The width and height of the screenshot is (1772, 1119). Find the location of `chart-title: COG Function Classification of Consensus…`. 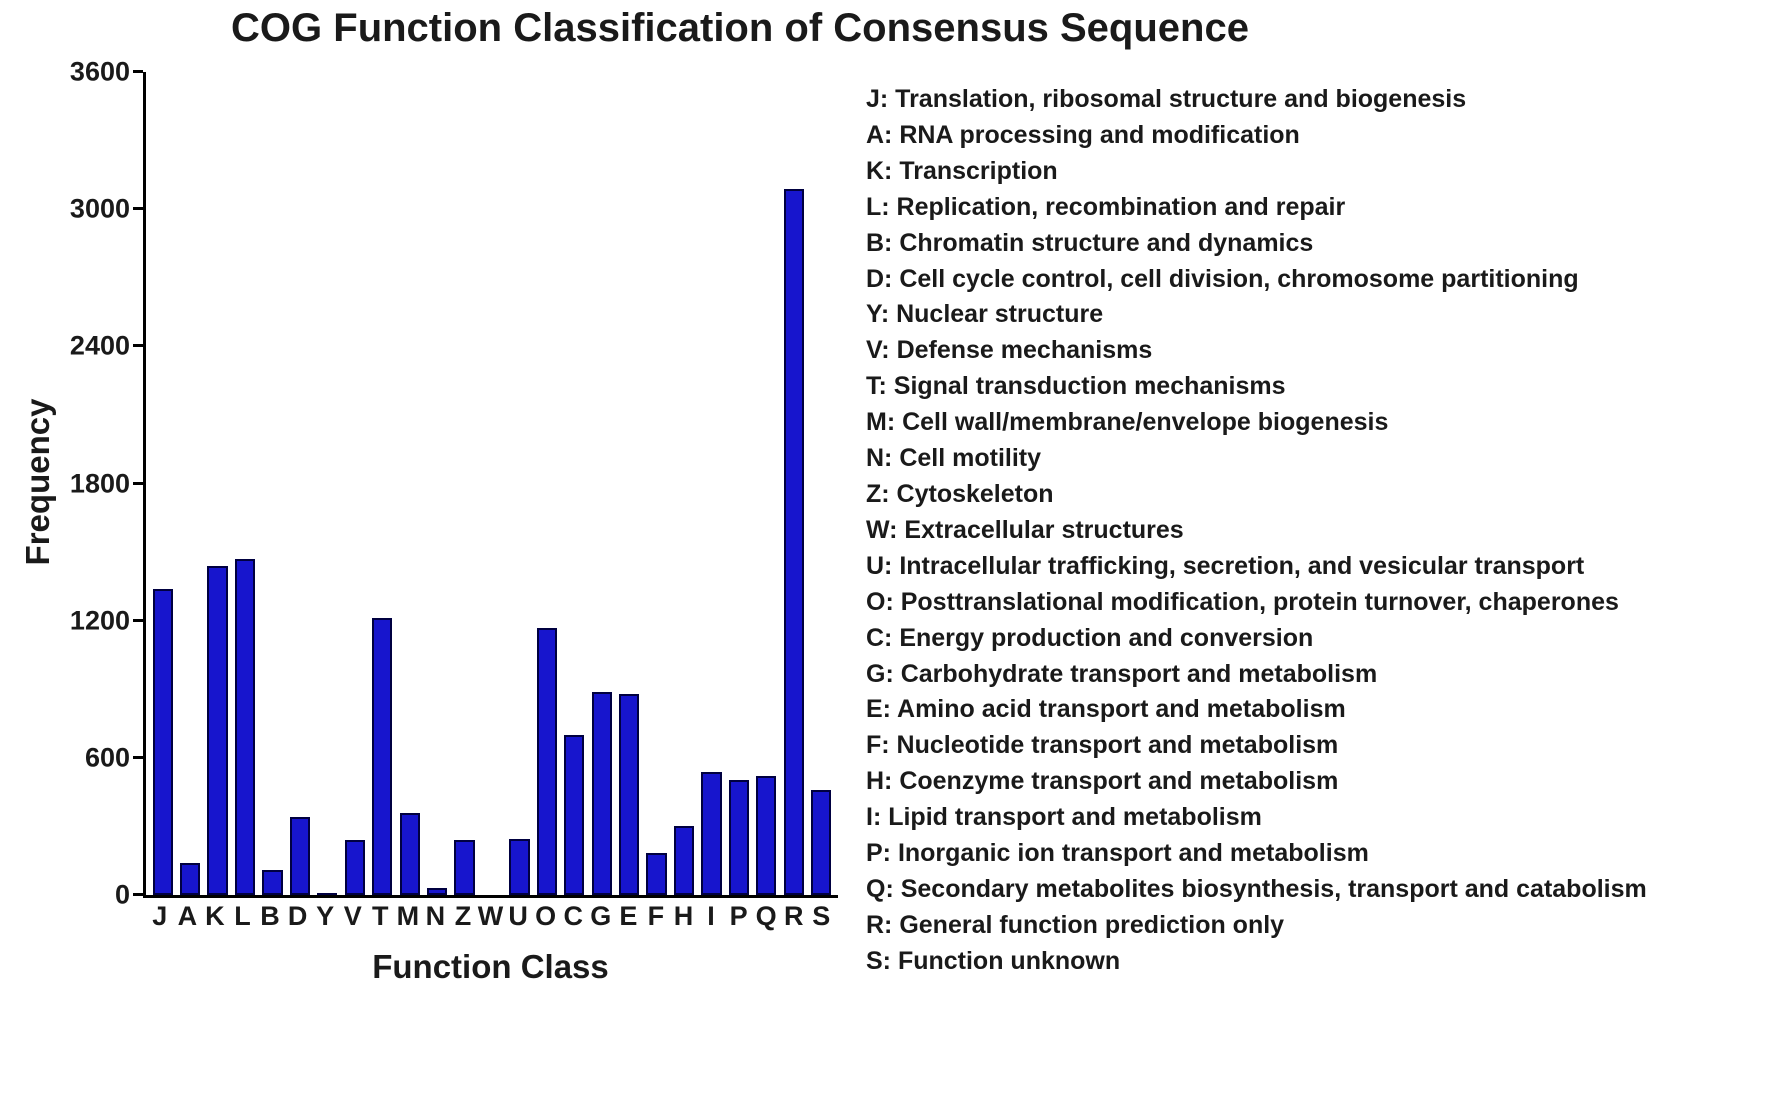

chart-title: COG Function Classification of Consensus… is located at coordinates (740, 28).